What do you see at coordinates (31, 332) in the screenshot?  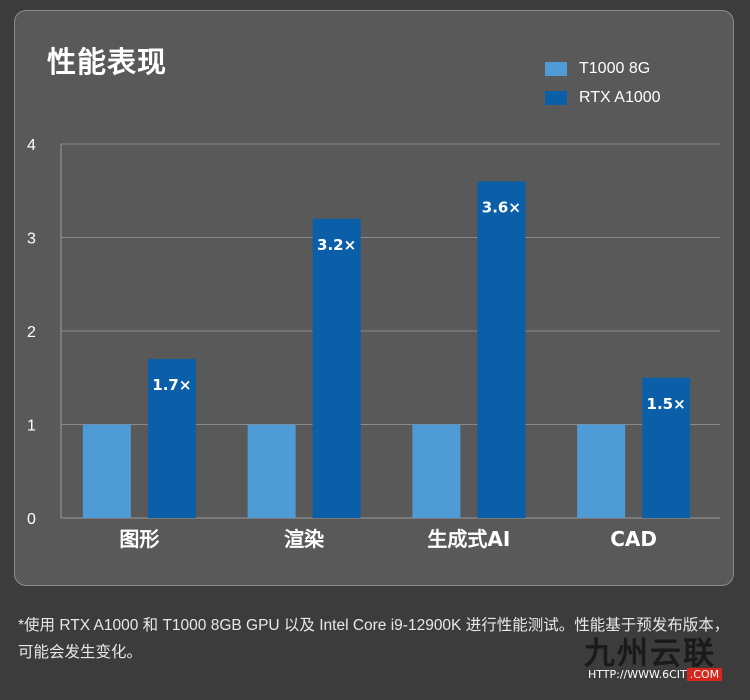 I see `y-tick-label: 2` at bounding box center [31, 332].